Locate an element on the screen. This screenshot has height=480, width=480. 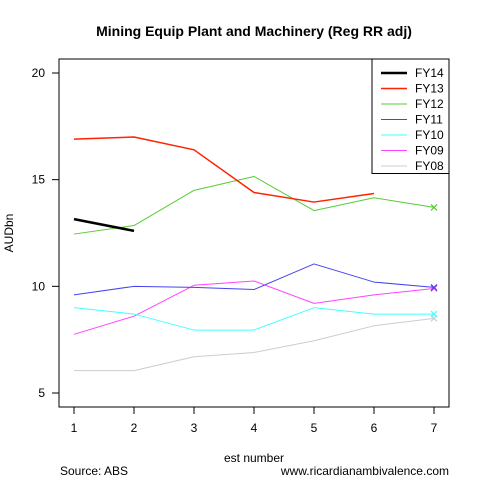
y-tick-label: 10 is located at coordinates (39, 286).